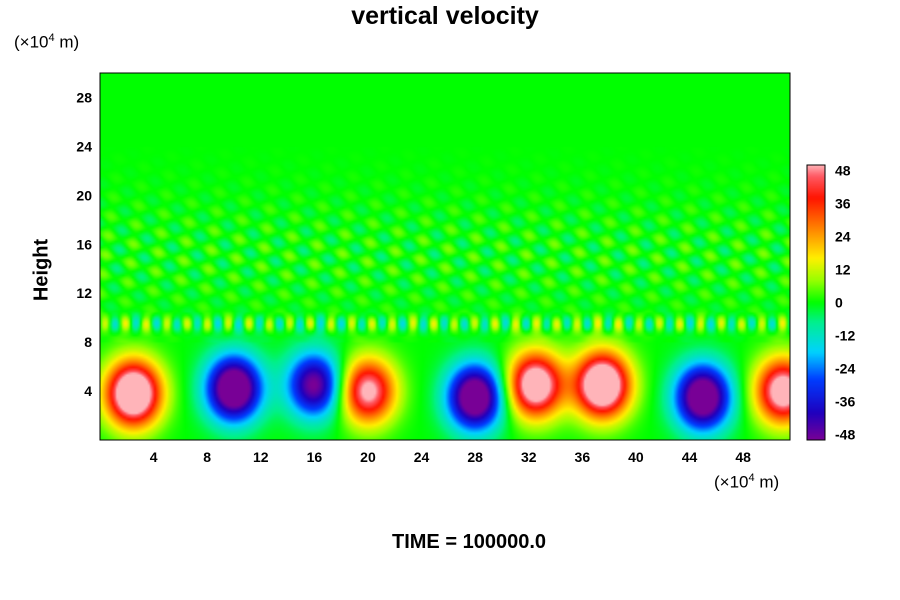  Describe the element at coordinates (845, 369) in the screenshot. I see `colorbar-tick-label: -24` at that location.